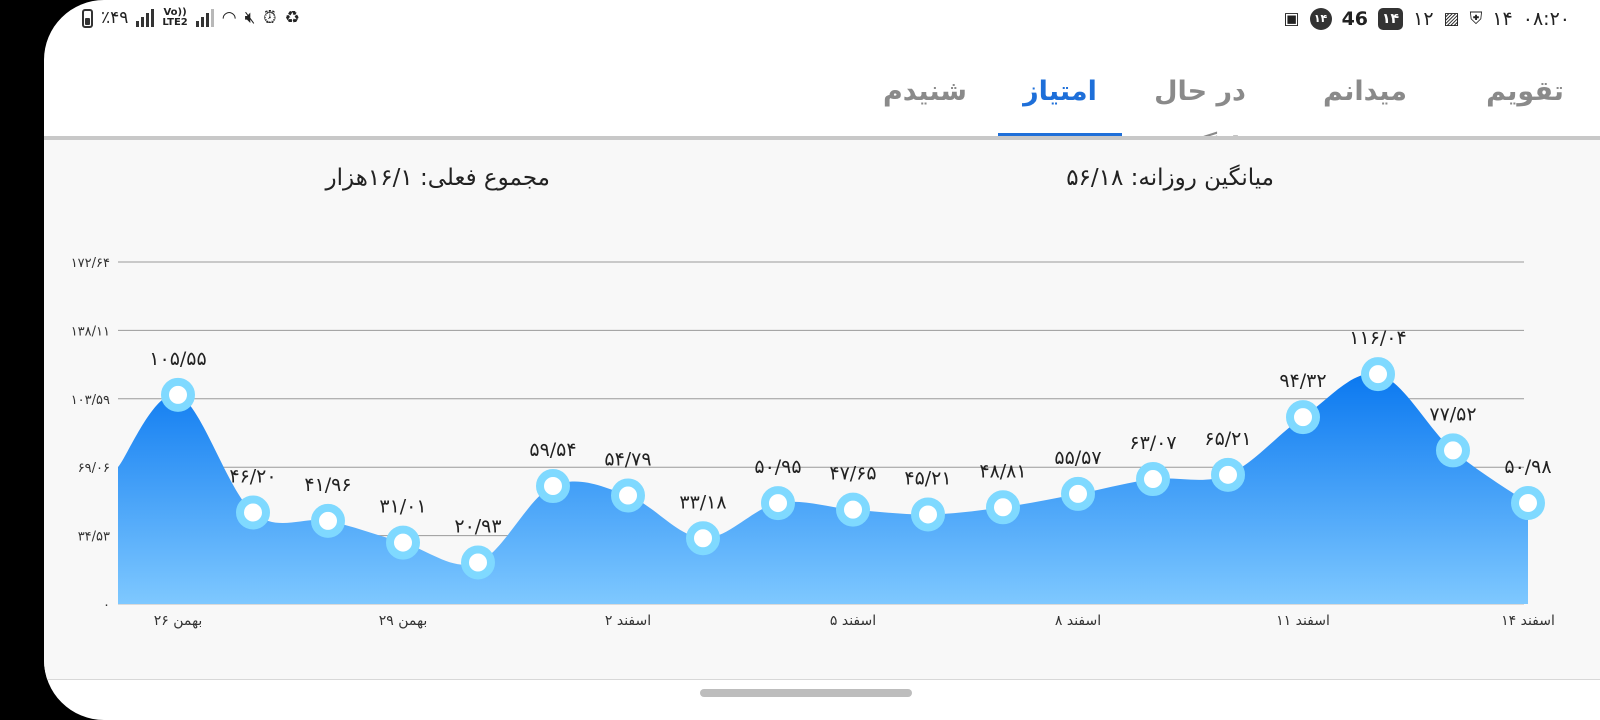 Image resolution: width=1600 pixels, height=720 pixels. What do you see at coordinates (204, 18) in the screenshot?
I see `signal-2-icon` at bounding box center [204, 18].